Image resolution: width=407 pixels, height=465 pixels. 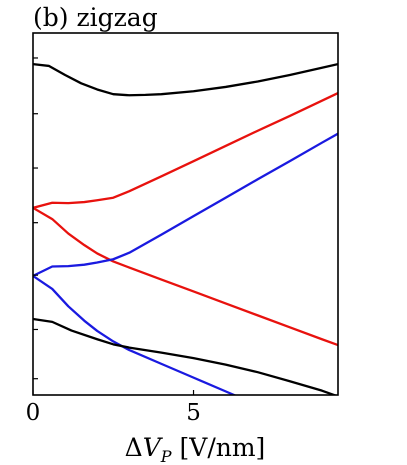 What do you see at coordinates (166, 456) in the screenshot?
I see `x-axis-label-subscript: P` at bounding box center [166, 456].